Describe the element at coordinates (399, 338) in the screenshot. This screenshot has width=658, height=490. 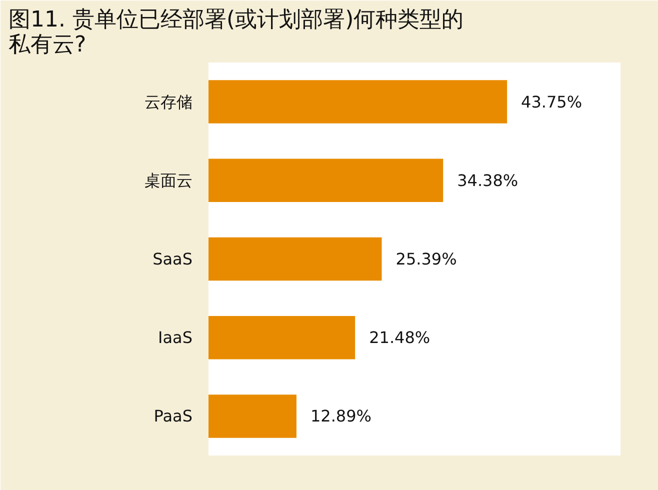
I see `data-label: 21.48%` at that location.